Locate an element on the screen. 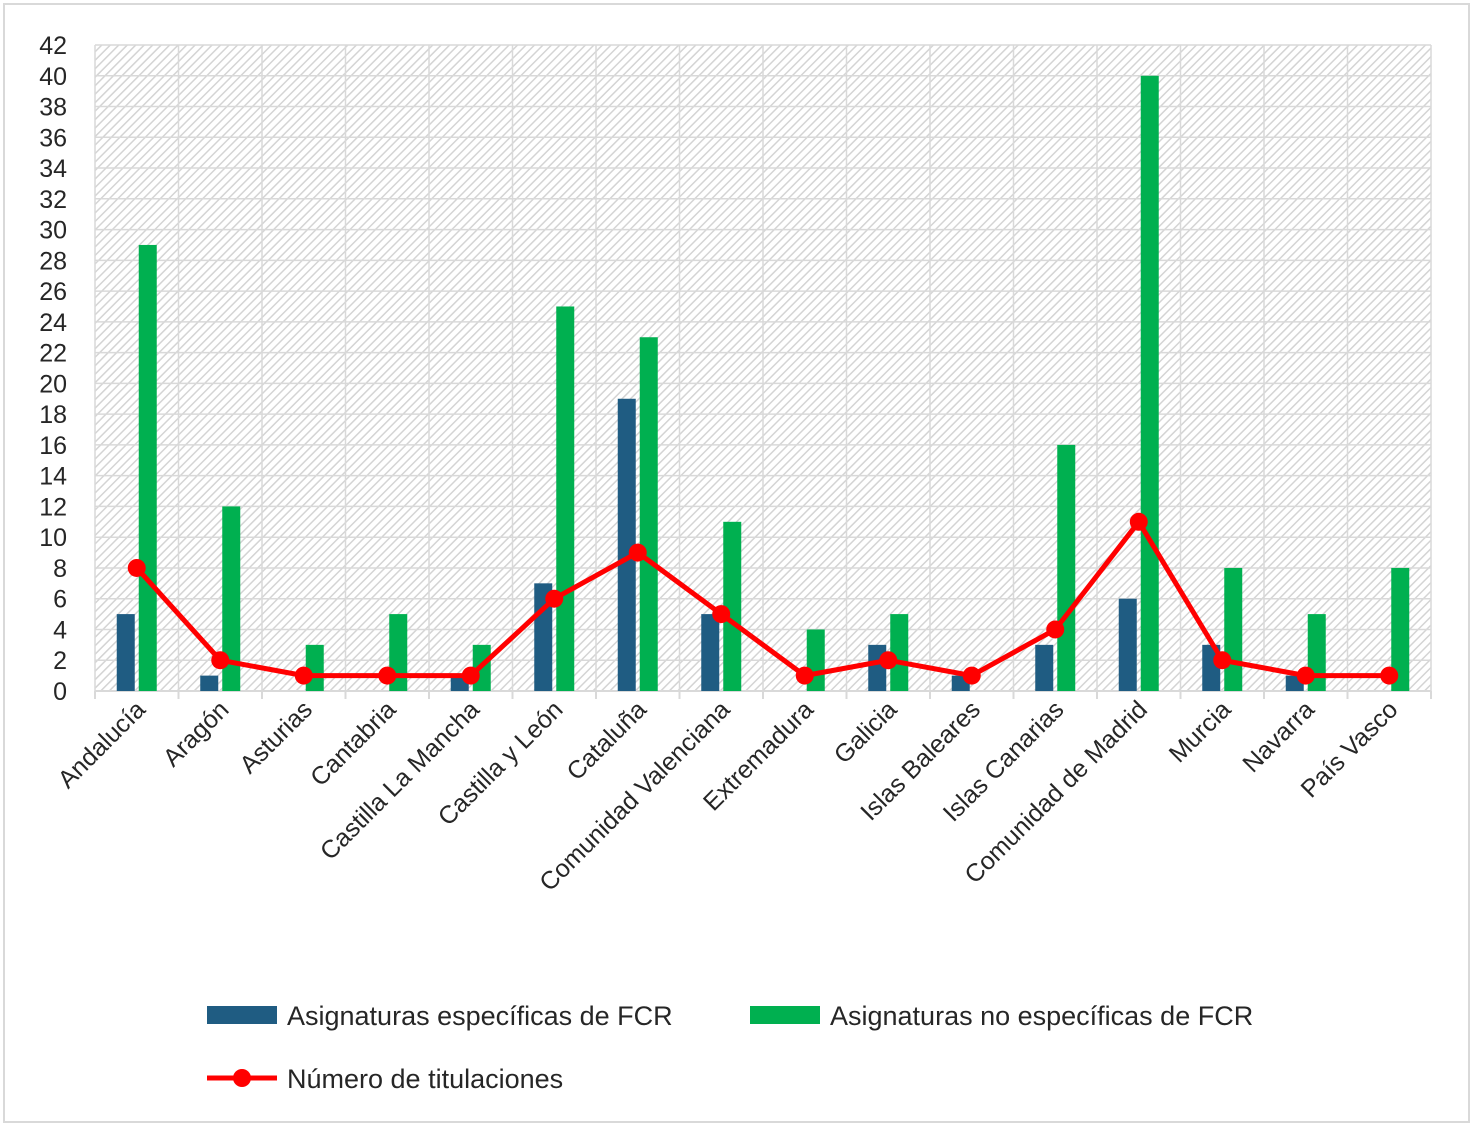  x-tick-label: Galicia is located at coordinates (866, 732).